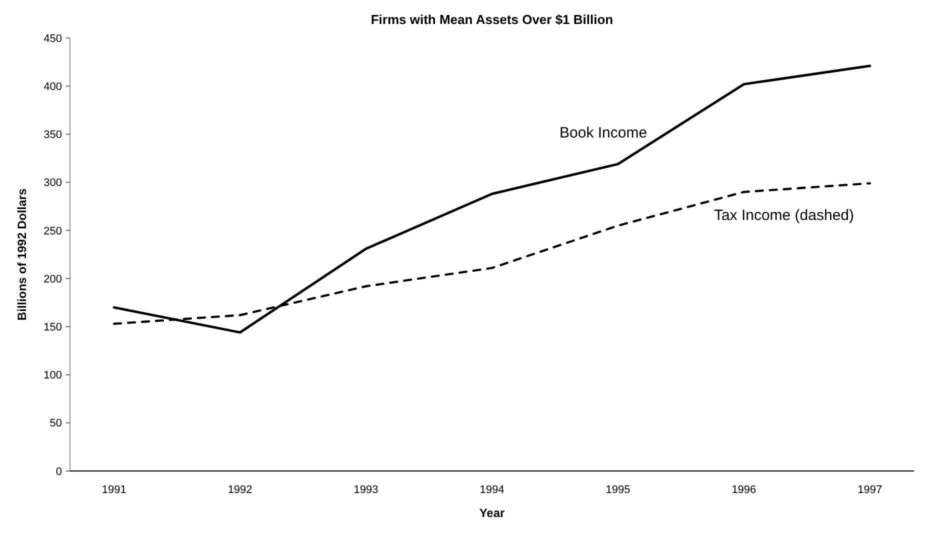 This screenshot has height=537, width=936. Describe the element at coordinates (492, 490) in the screenshot. I see `x-tick-label: 1994` at that location.